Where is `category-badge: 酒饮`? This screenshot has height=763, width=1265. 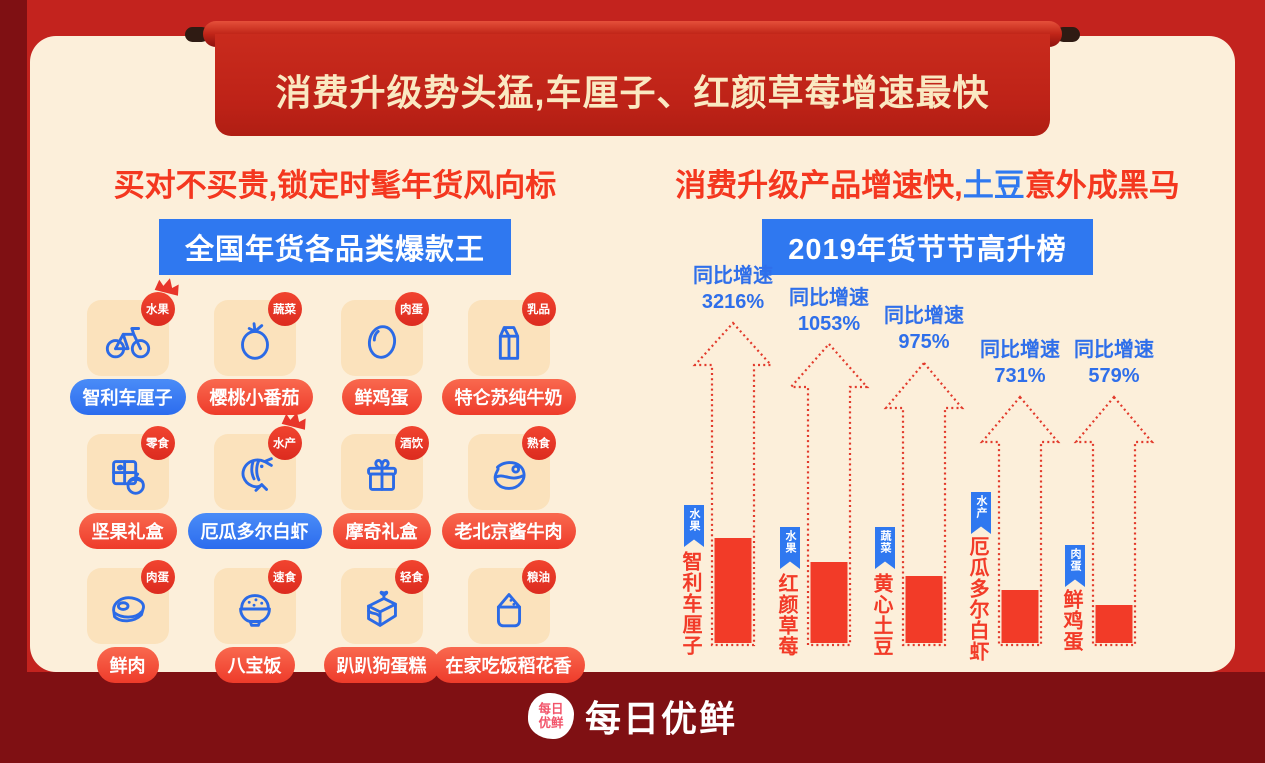
category-badge: 酒饮 is located at coordinates (411, 443).